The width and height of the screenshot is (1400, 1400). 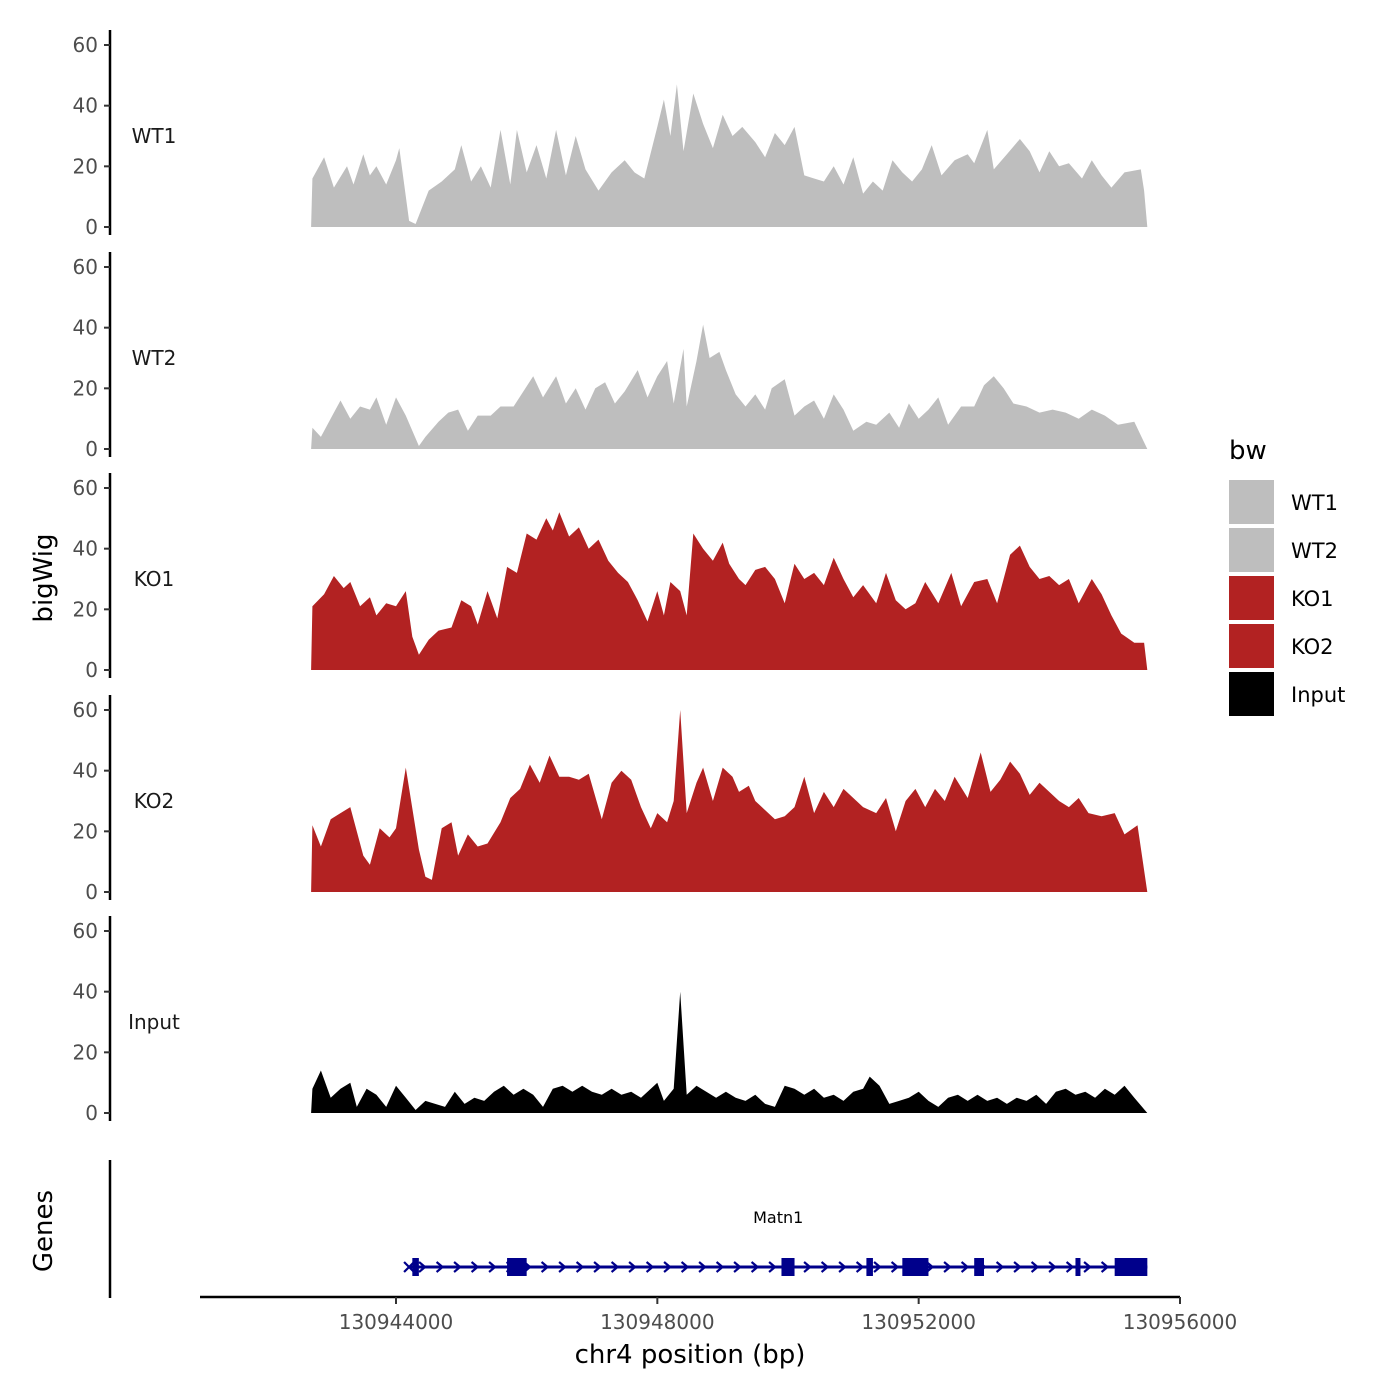 I want to click on x-tick-label: 130952000, so click(x=918, y=1322).